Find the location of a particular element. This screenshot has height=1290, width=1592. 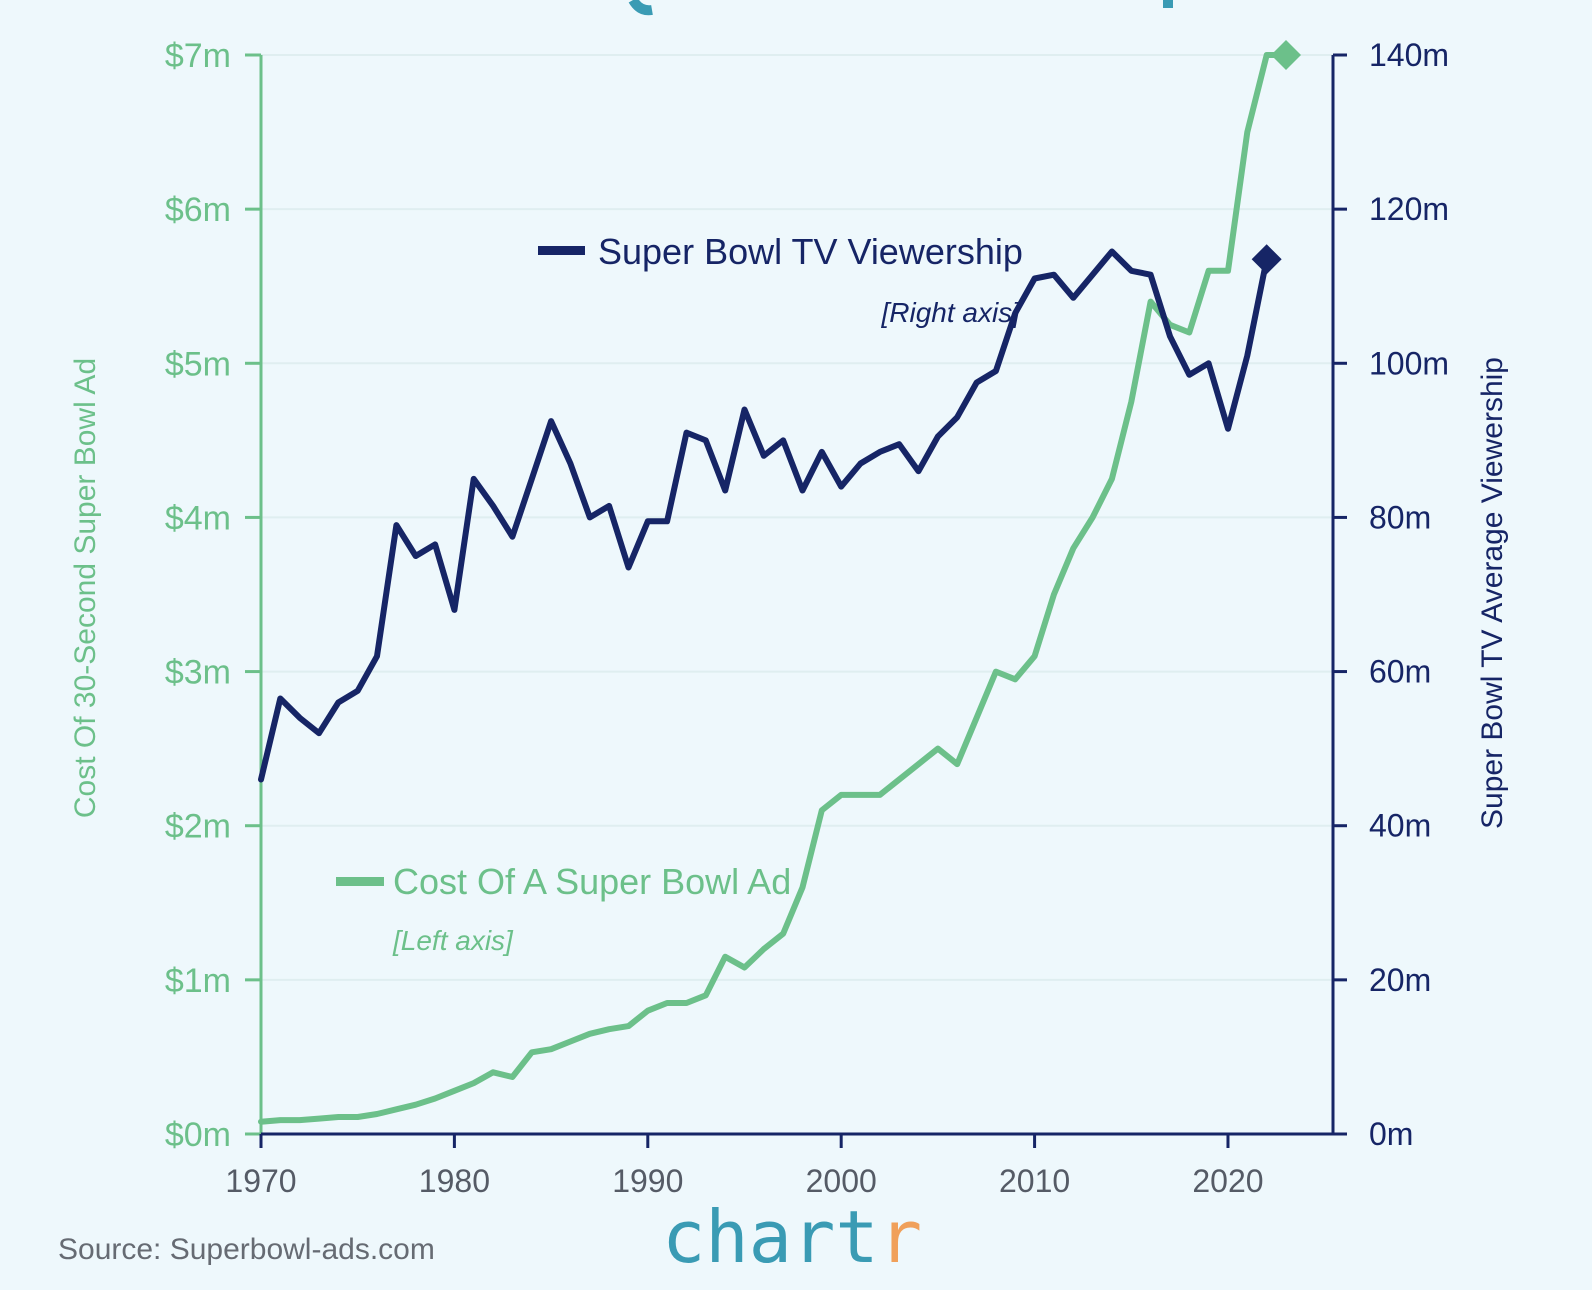

source-note: Source: Superbowl-ads.com is located at coordinates (246, 1249).